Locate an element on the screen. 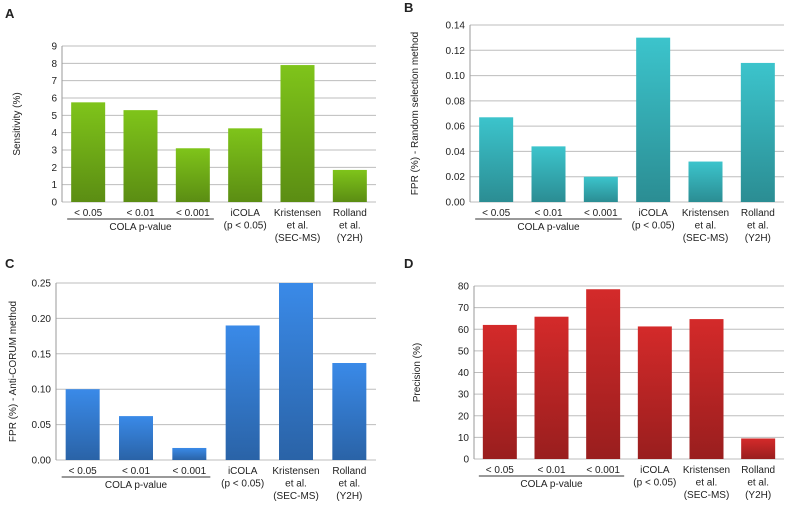 The height and width of the screenshot is (509, 796). y-tick-label: 0.25 is located at coordinates (42, 284).